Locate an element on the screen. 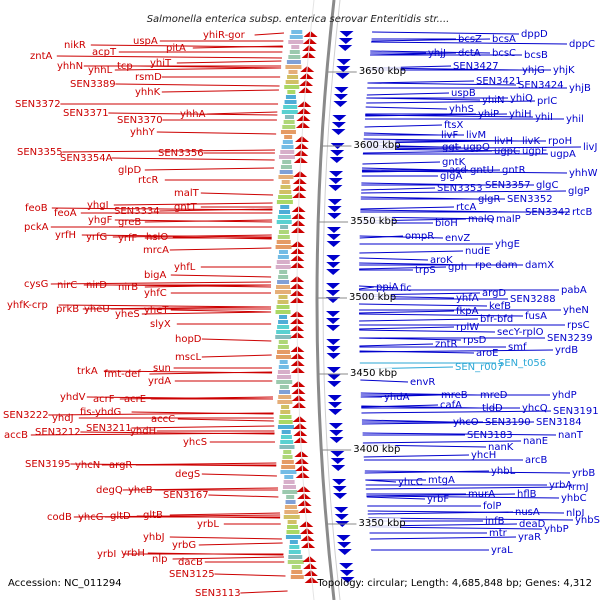 The image size is (600, 600). gene-label: bcsC is located at coordinates (504, 53).